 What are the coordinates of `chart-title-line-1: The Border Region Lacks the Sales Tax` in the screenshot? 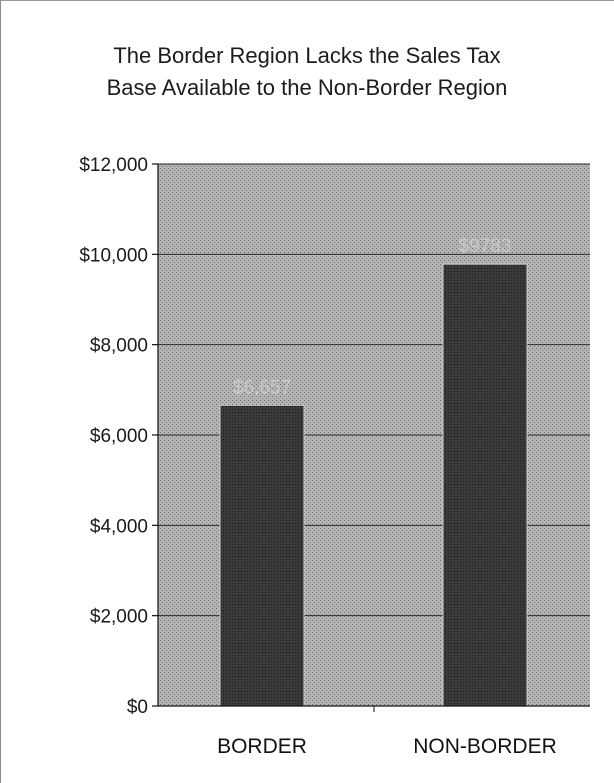 It's located at (307, 55).